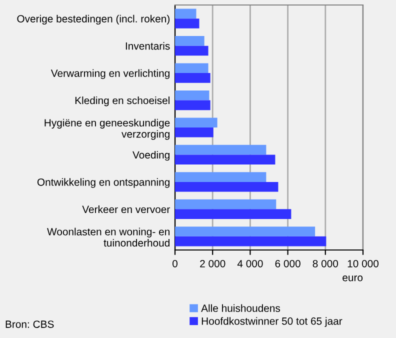  What do you see at coordinates (363, 264) in the screenshot?
I see `x-tick-label: 10 000` at bounding box center [363, 264].